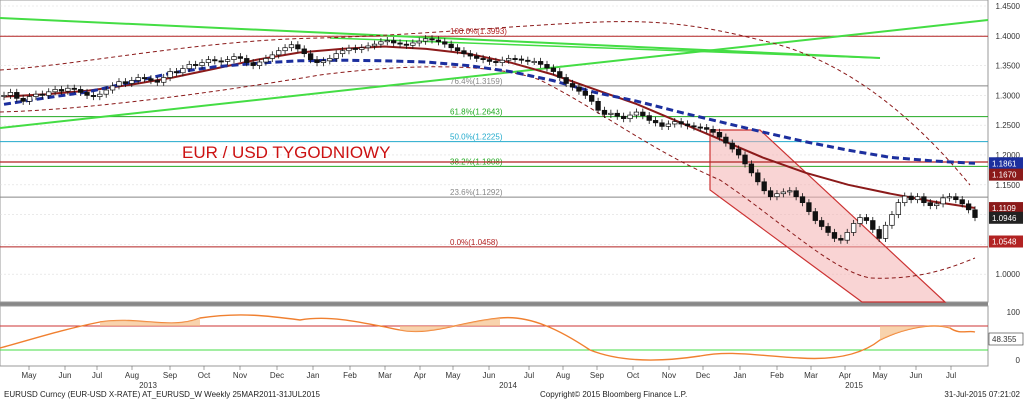 Image resolution: width=1024 pixels, height=406 pixels. What do you see at coordinates (1008, 95) in the screenshot?
I see `y-tick-label: 1.3000` at bounding box center [1008, 95].